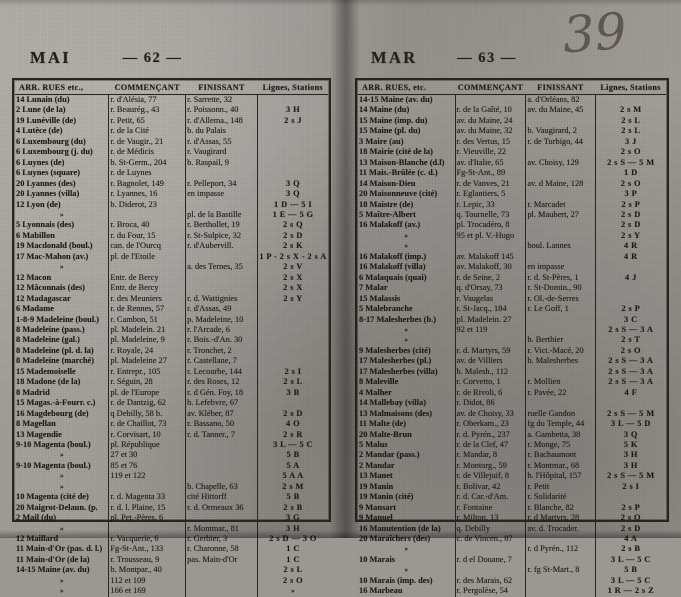  What do you see at coordinates (487, 58) in the screenshot?
I see `folio-right: — 63 —` at bounding box center [487, 58].